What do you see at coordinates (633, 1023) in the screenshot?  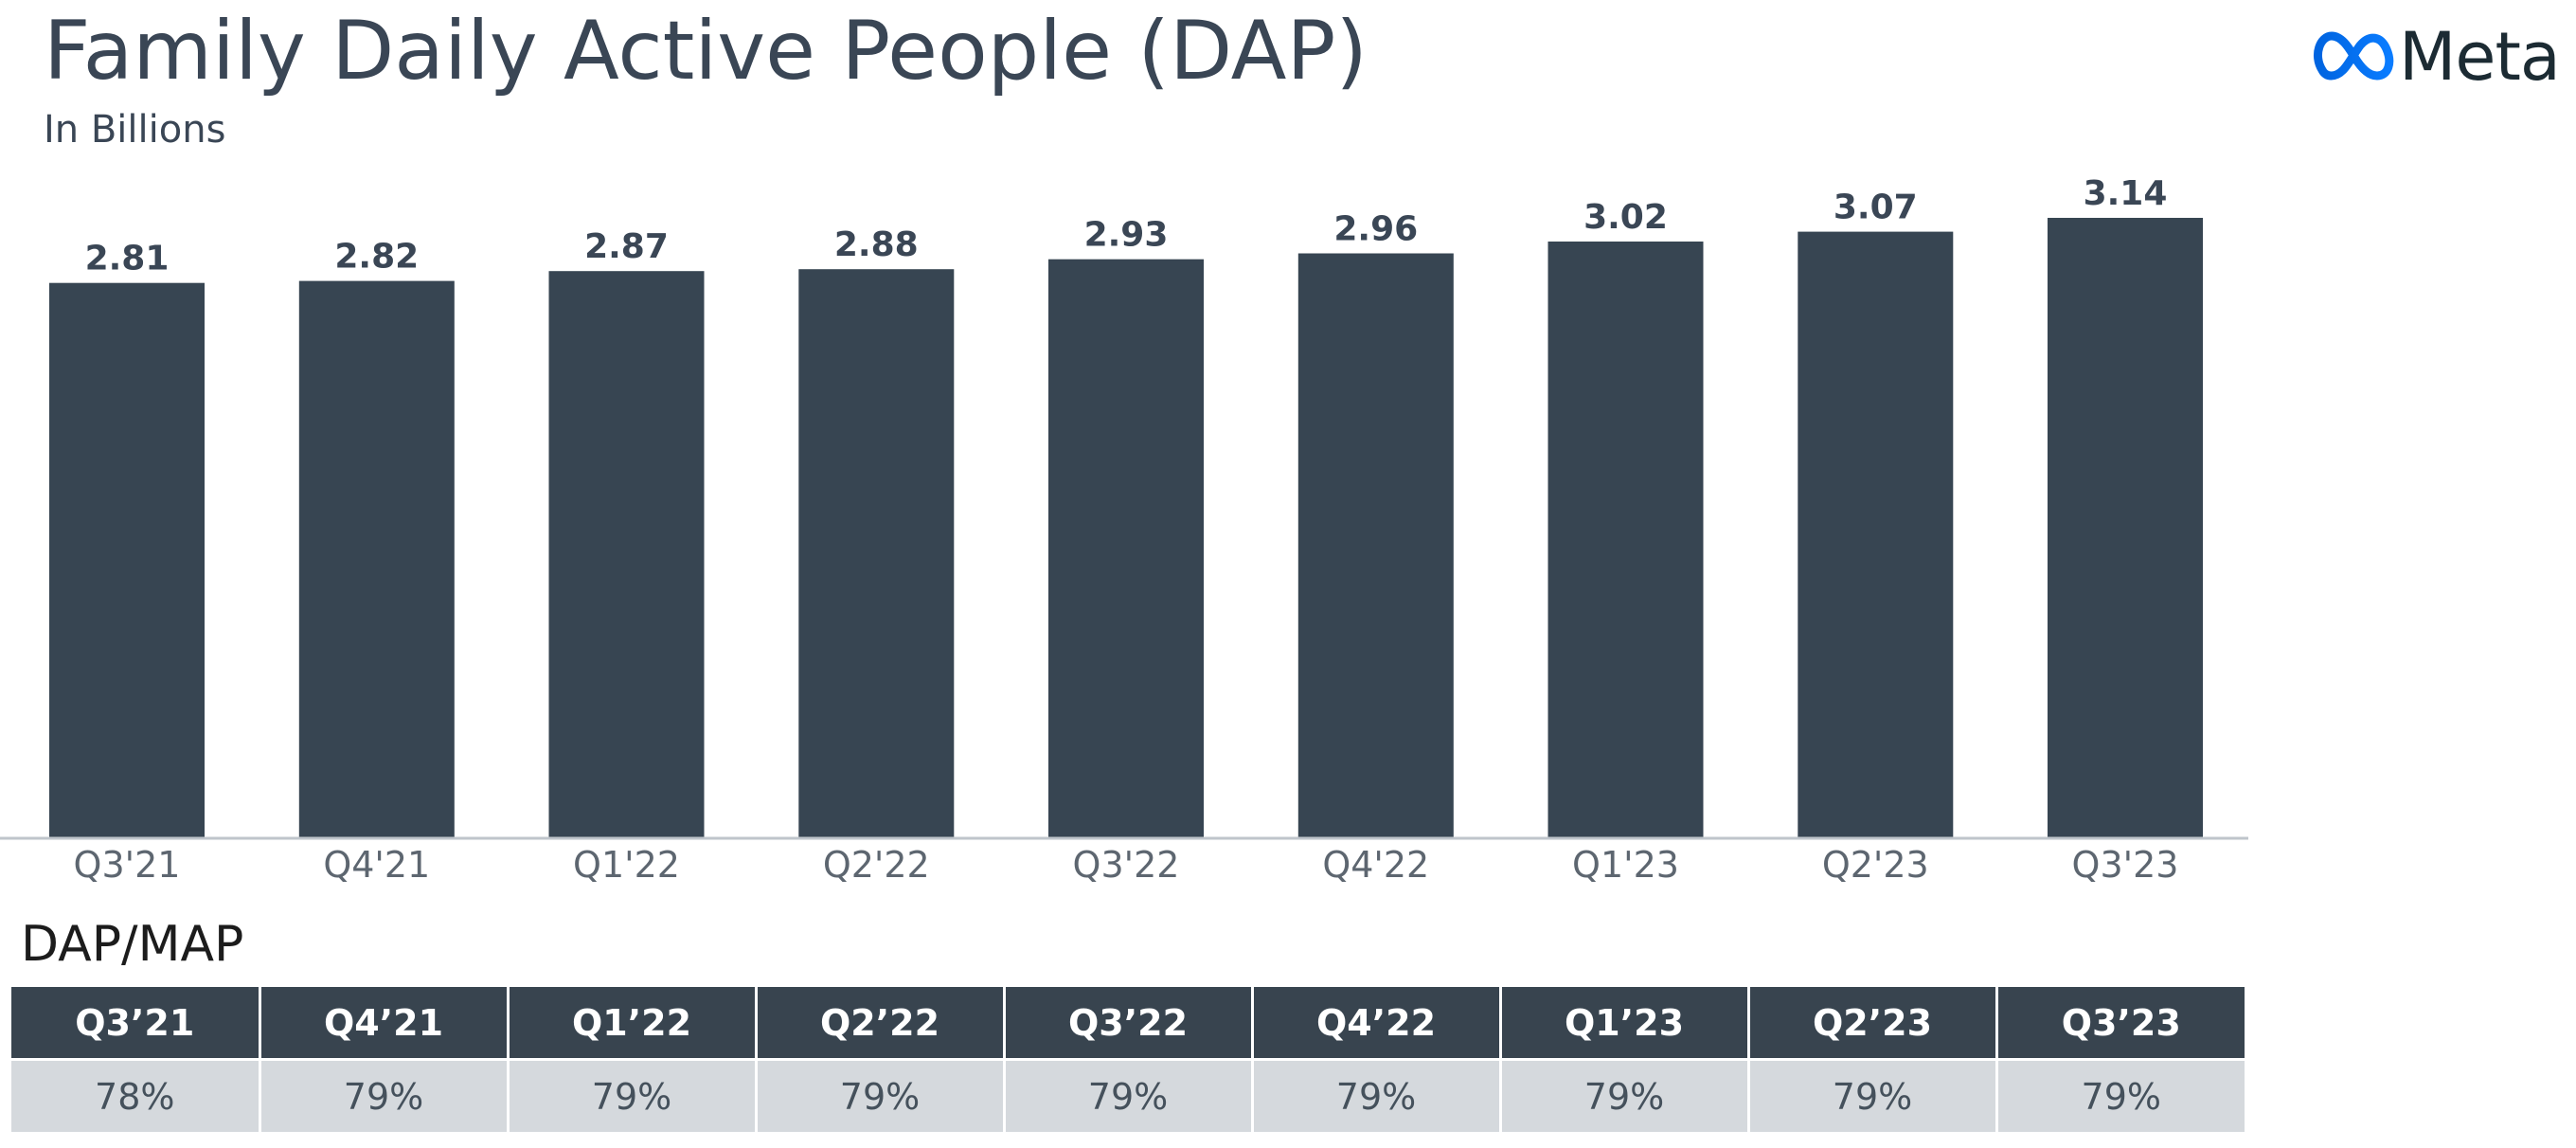 I see `dap-map-quarter: Q1’22` at bounding box center [633, 1023].